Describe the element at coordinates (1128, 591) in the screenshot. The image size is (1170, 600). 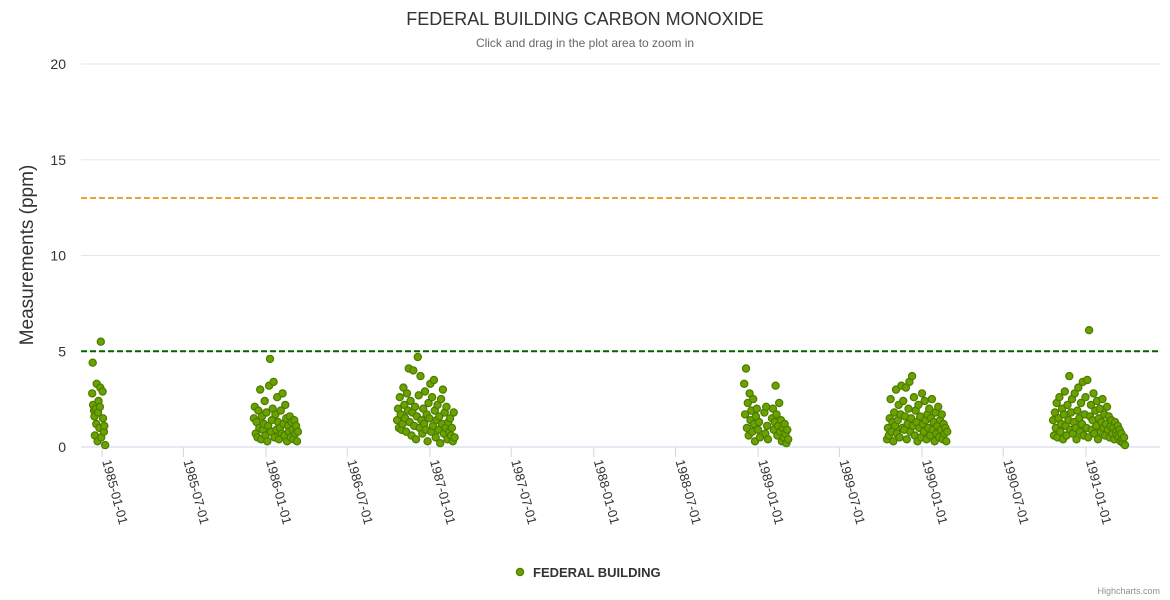
I see `credits-link: Highcharts.com` at that location.